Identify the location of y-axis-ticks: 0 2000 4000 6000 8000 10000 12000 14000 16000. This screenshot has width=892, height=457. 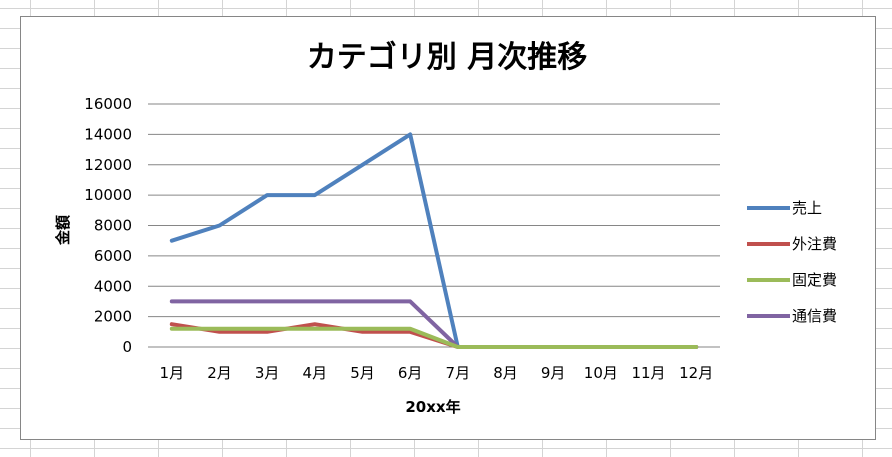
(108, 225).